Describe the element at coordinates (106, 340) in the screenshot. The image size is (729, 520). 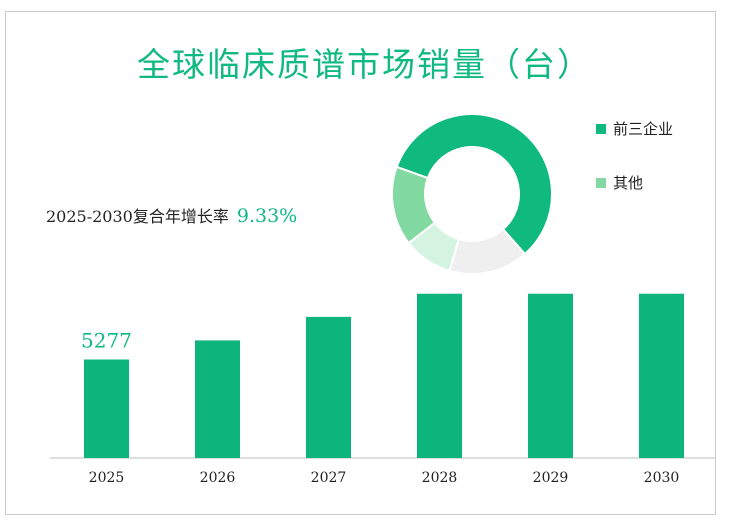
I see `bar-data-label-2025: 5277` at that location.